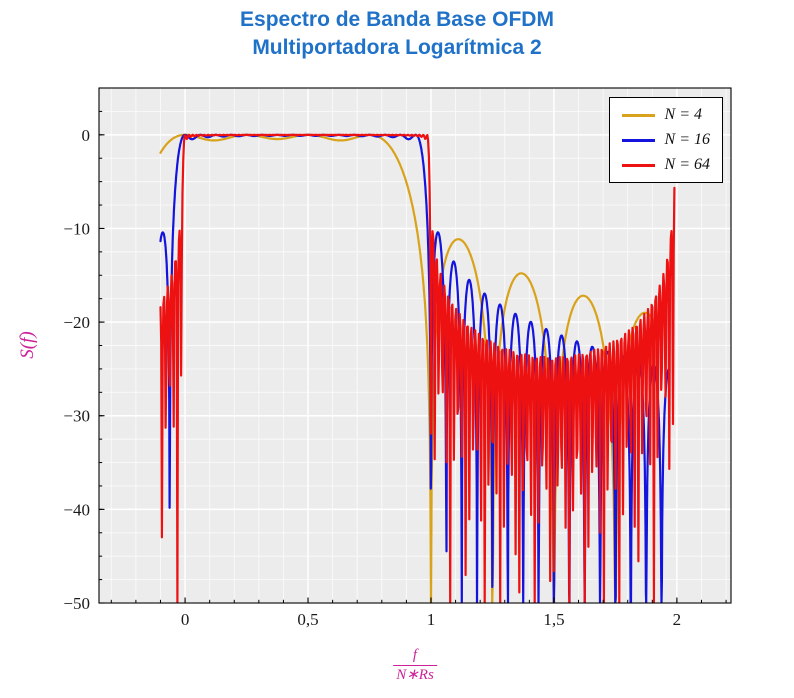 The height and width of the screenshot is (698, 794). Describe the element at coordinates (397, 19) in the screenshot. I see `chart-title-line1: Espectro de Banda Base OFDM` at that location.